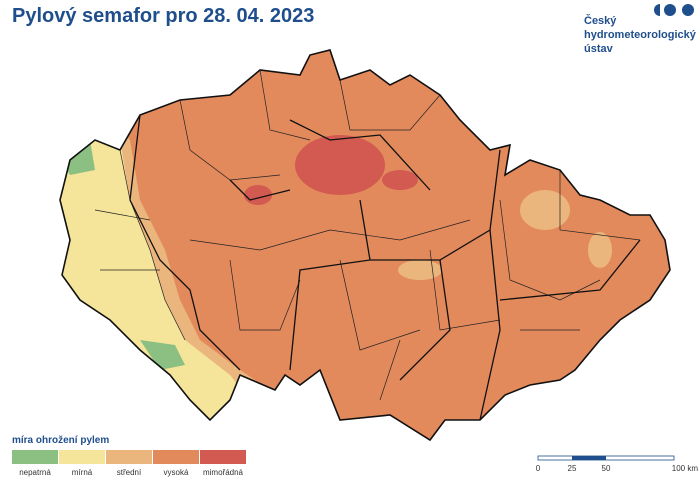 This screenshot has height=489, width=700. What do you see at coordinates (589, 458) in the screenshot?
I see `scale-bar-segment` at bounding box center [589, 458].